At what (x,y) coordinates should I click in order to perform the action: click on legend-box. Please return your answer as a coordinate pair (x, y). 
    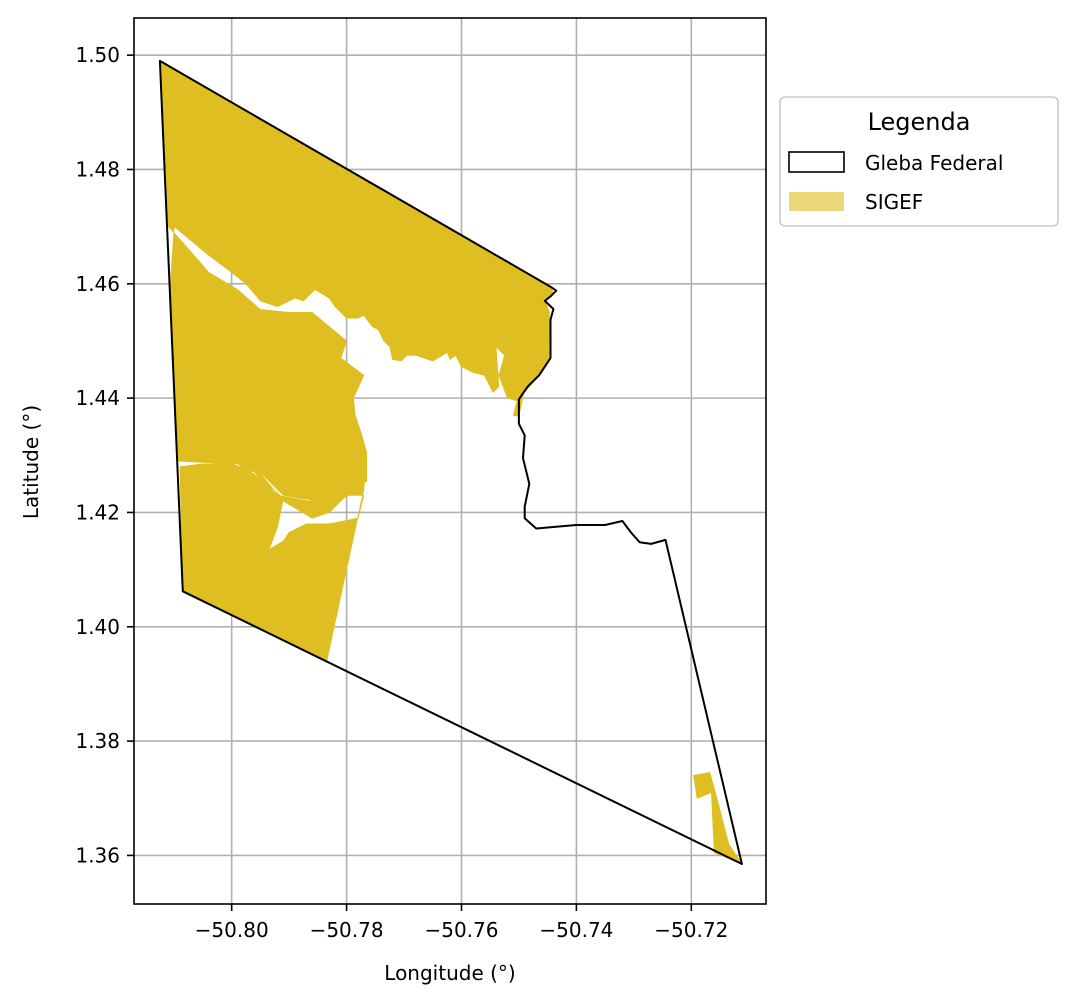
    Looking at the image, I should click on (919, 161).